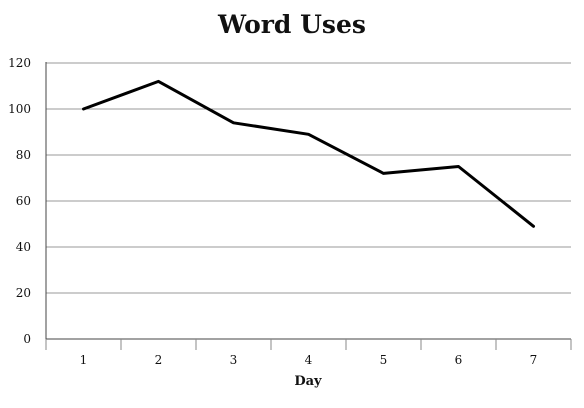  What do you see at coordinates (384, 360) in the screenshot?
I see `x-tick-label: 5` at bounding box center [384, 360].